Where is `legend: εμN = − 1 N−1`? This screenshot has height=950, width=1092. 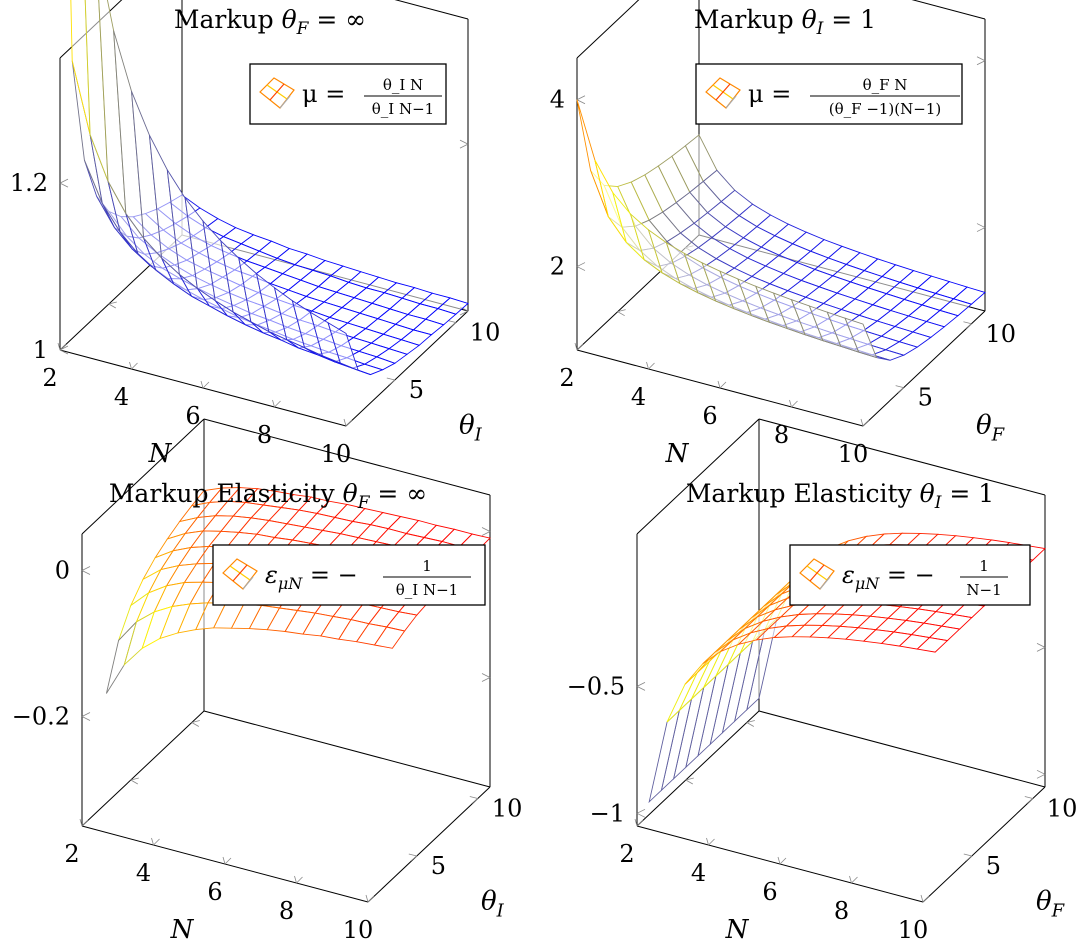 legend: εμN = − 1 N−1 is located at coordinates (910, 575).